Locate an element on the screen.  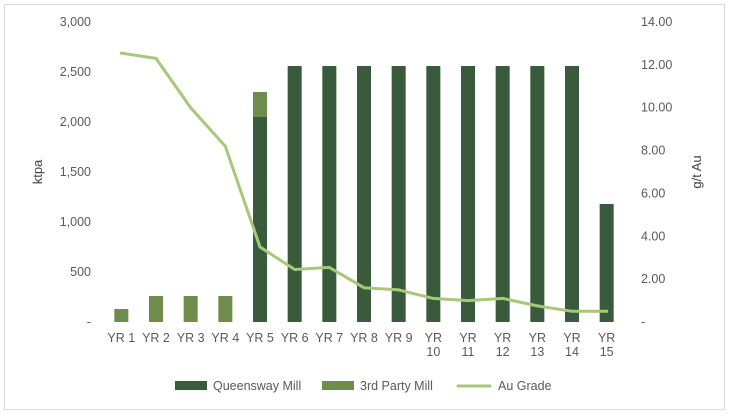
y-tick-label: - is located at coordinates (89, 322).